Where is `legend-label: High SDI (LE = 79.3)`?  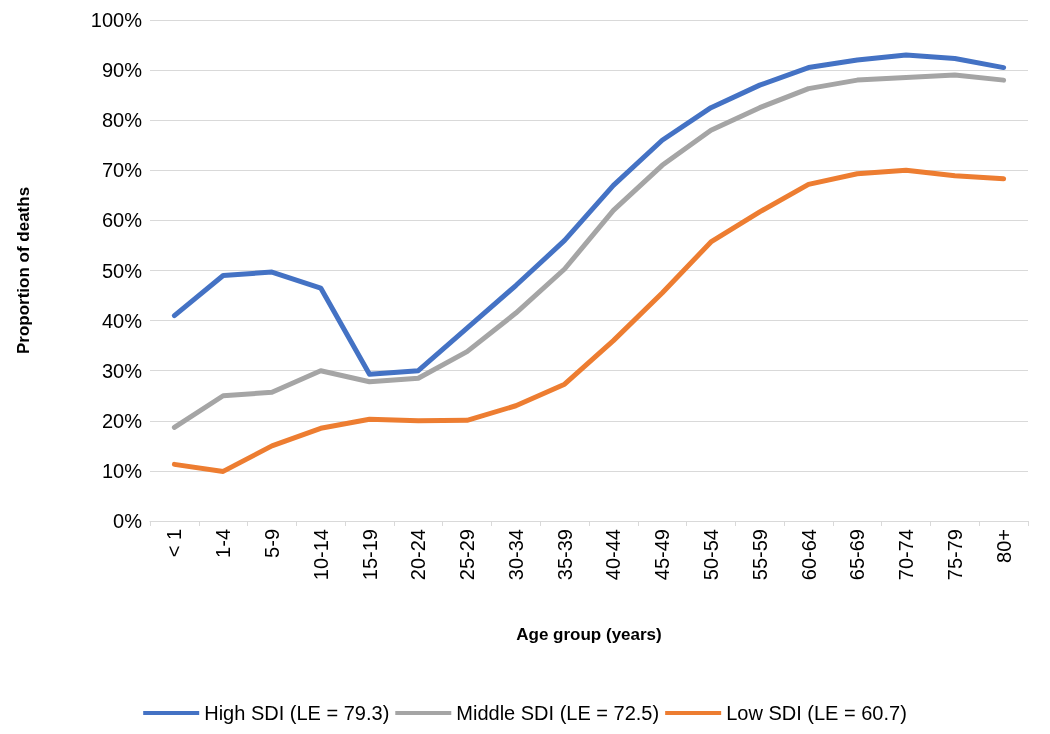 legend-label: High SDI (LE = 79.3) is located at coordinates (297, 713).